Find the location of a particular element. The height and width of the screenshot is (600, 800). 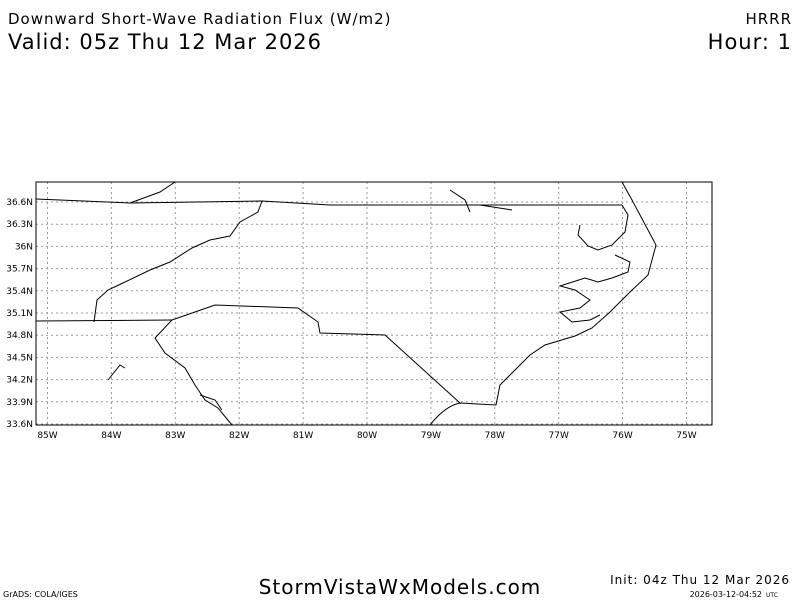

lon-label: 78W is located at coordinates (495, 436).